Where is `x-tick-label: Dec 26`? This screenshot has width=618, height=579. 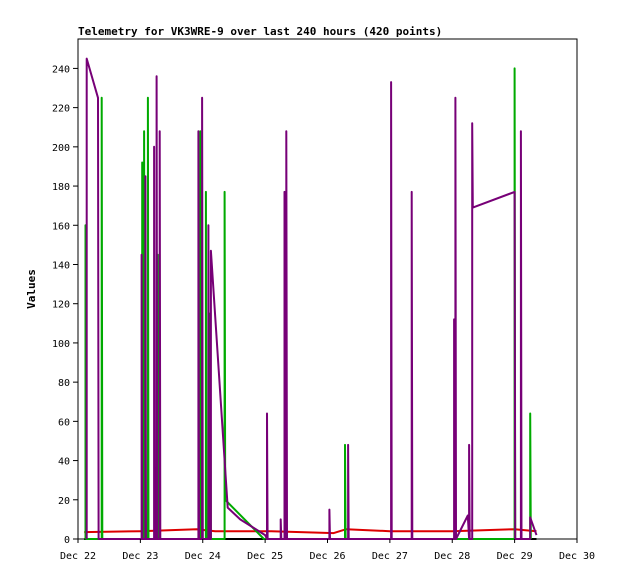 x-tick-label: Dec 26 is located at coordinates (327, 556).